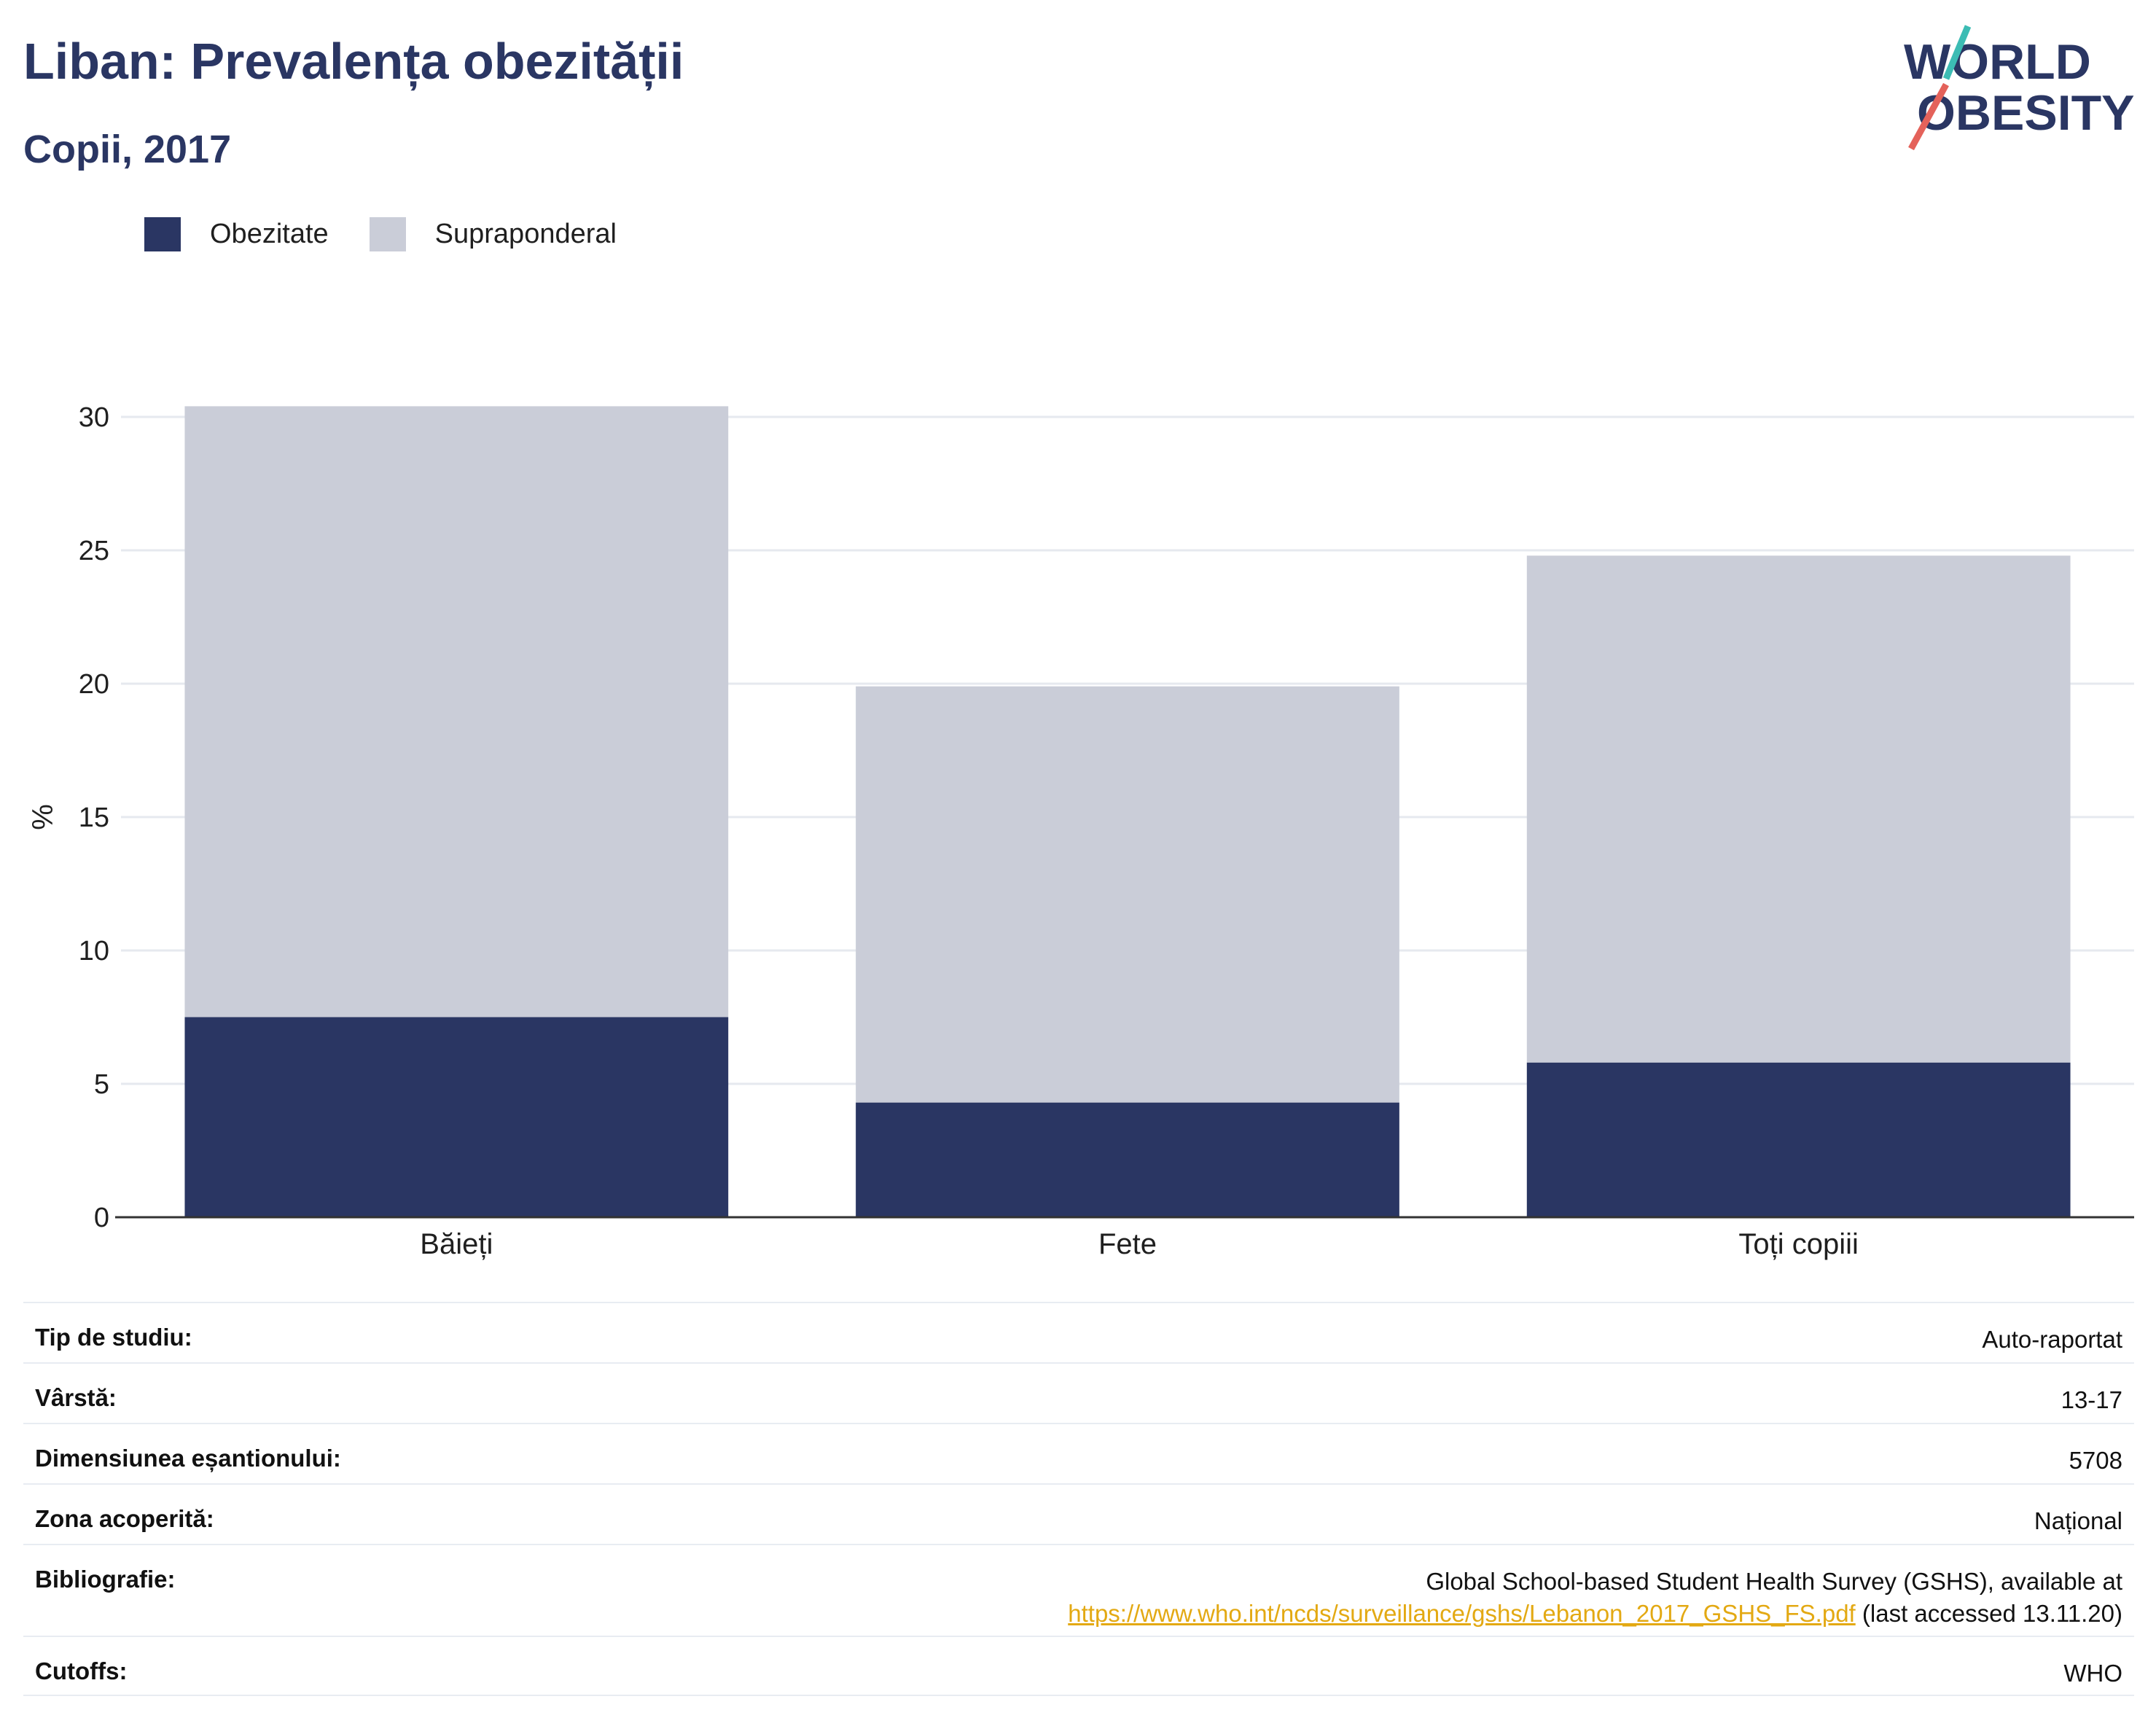 This screenshot has width=2156, height=1734. Describe the element at coordinates (94, 551) in the screenshot. I see `y-tick-label: 25` at that location.